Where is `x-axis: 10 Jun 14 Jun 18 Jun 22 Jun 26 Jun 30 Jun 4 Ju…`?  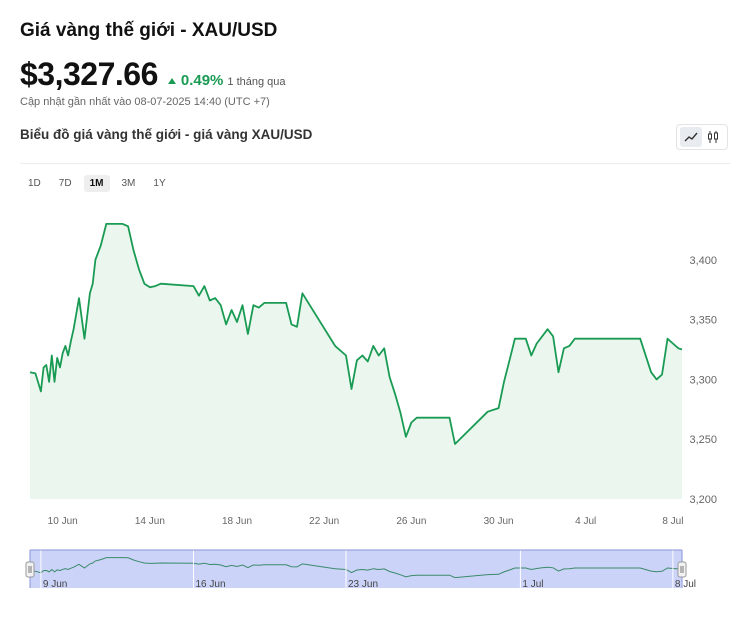
x-axis: 10 Jun 14 Jun 18 Jun 22 Jun 26 Jun 30 Jun 4 Ju… is located at coordinates (366, 521).